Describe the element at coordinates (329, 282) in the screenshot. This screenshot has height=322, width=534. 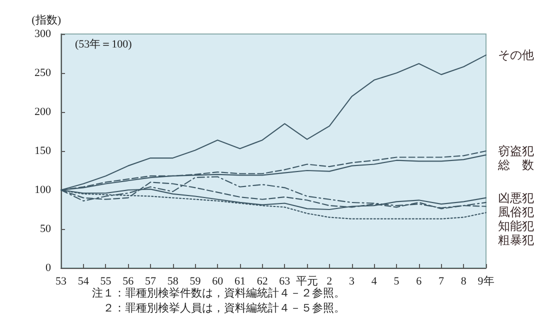
I see `x-tick-label: 2` at that location.